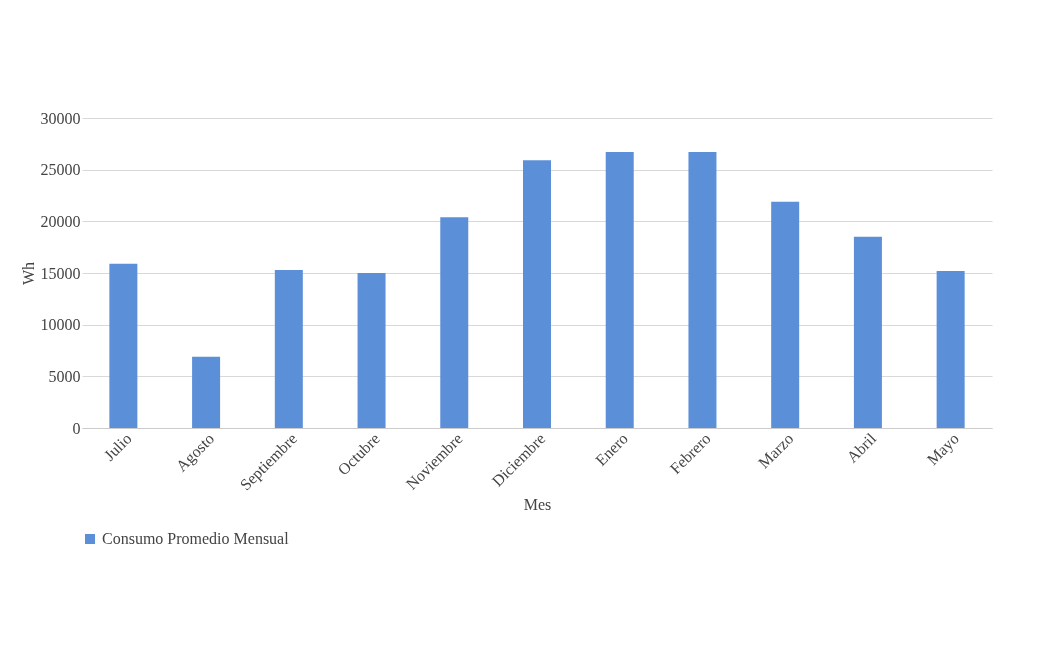 This screenshot has height=647, width=1058. Describe the element at coordinates (76, 428) in the screenshot. I see `y-tick-label: 0` at that location.